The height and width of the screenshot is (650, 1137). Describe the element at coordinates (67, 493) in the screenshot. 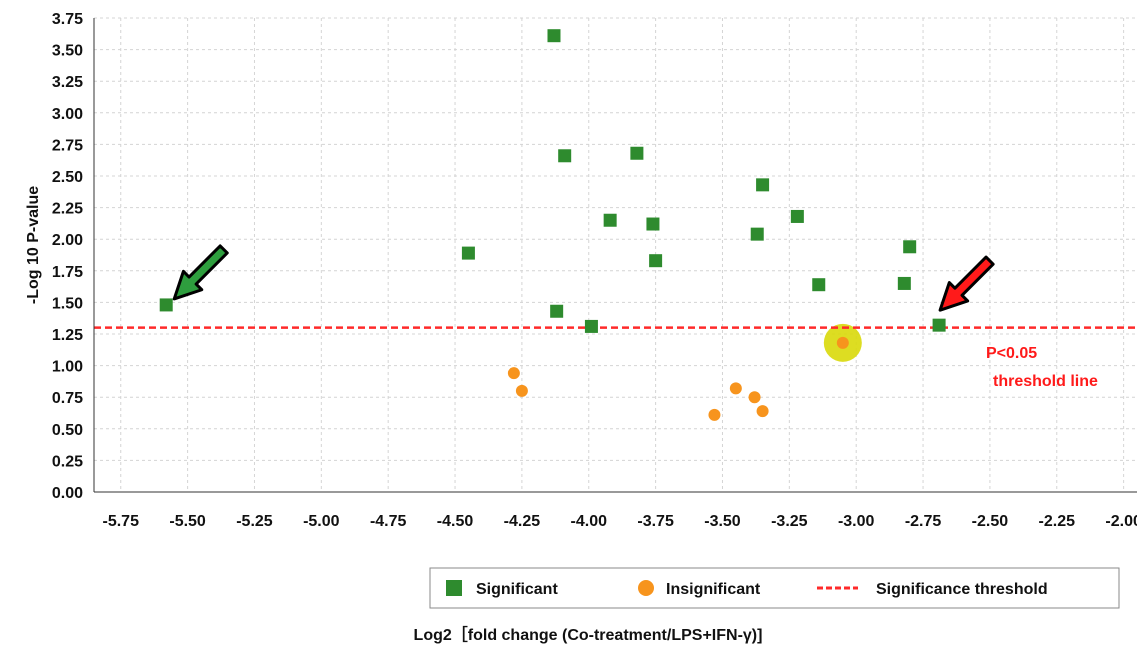

I see `y-tick-label: 0.00` at that location.